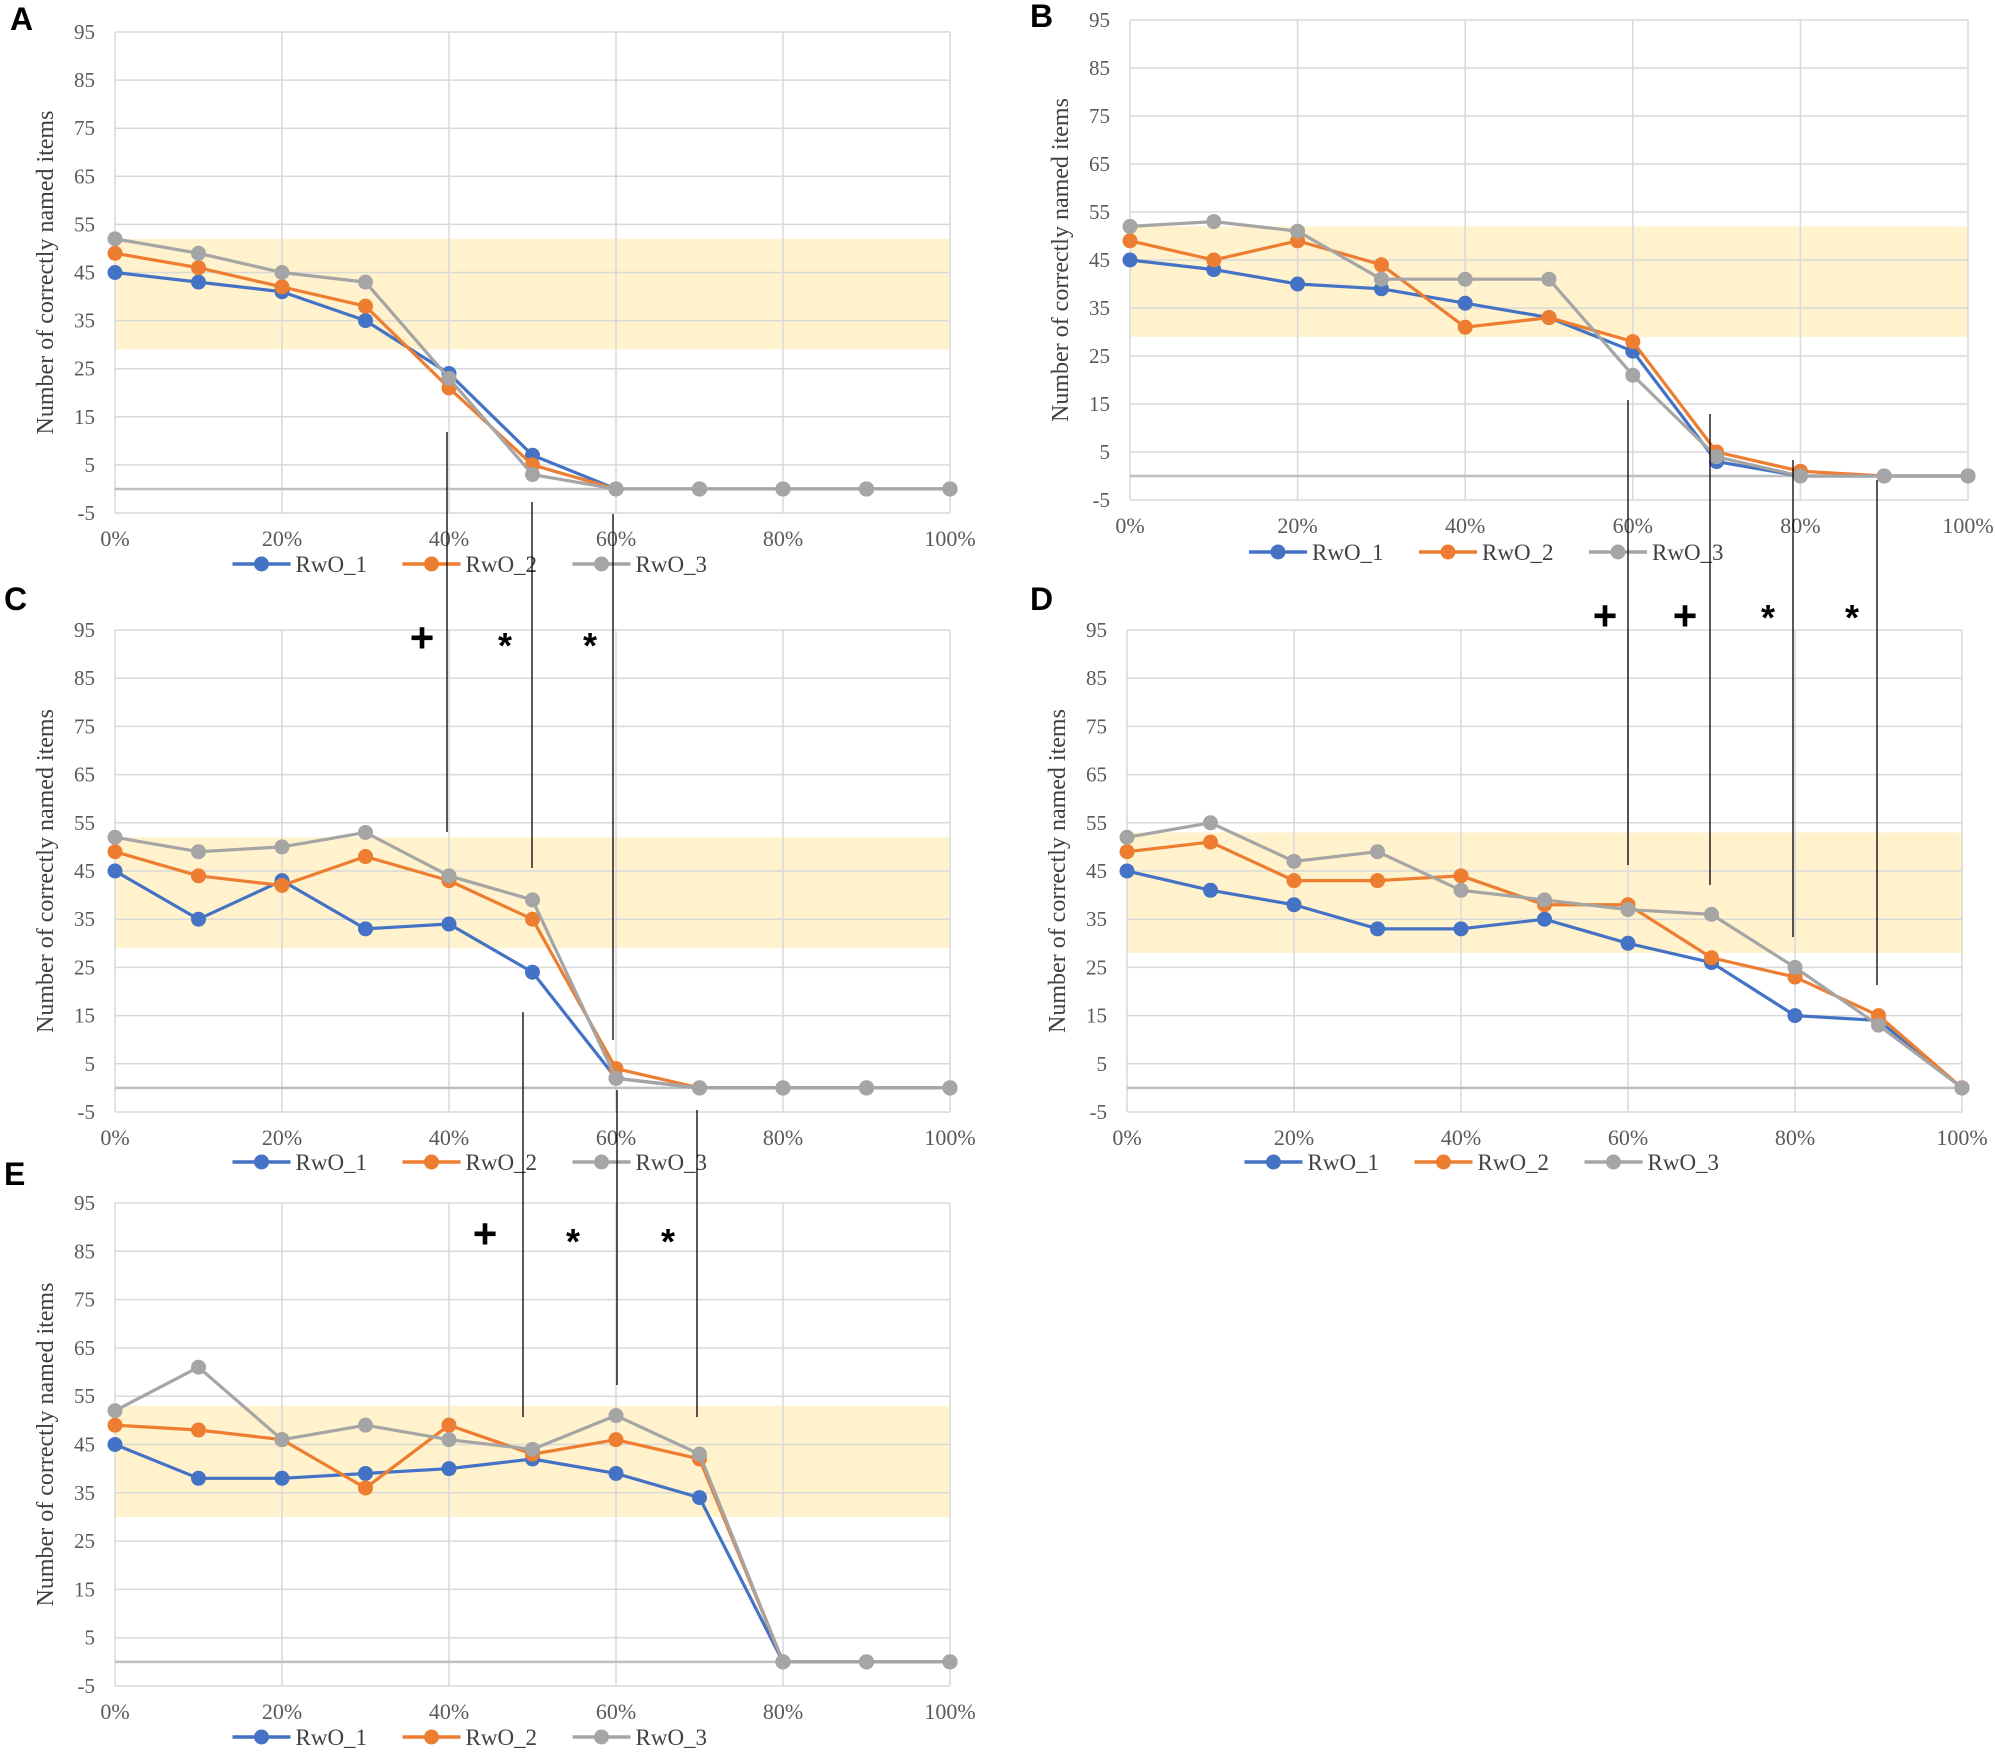 This screenshot has width=1995, height=1760. Describe the element at coordinates (1096, 1016) in the screenshot. I see `y-tick-label: 15` at that location.